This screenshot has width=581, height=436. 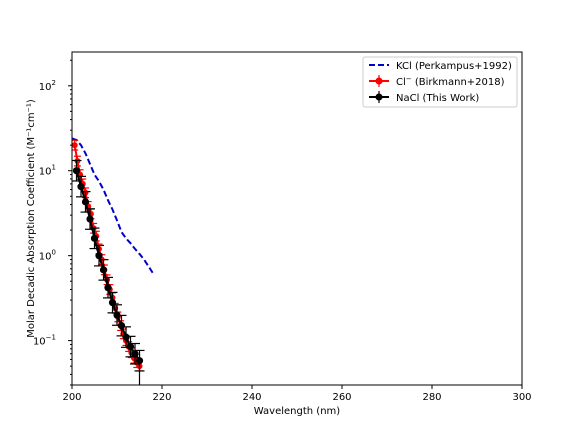 What do you see at coordinates (75, 145) in the screenshot?
I see `data-point-cl` at bounding box center [75, 145].